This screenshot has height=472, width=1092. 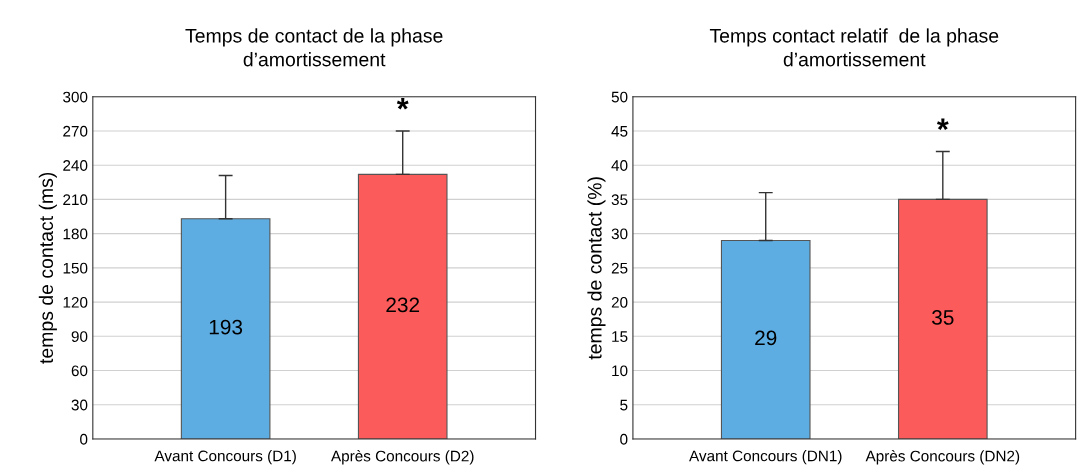 I want to click on chart-title: Temps de contact de la phase d’amortissement, so click(x=314, y=47).